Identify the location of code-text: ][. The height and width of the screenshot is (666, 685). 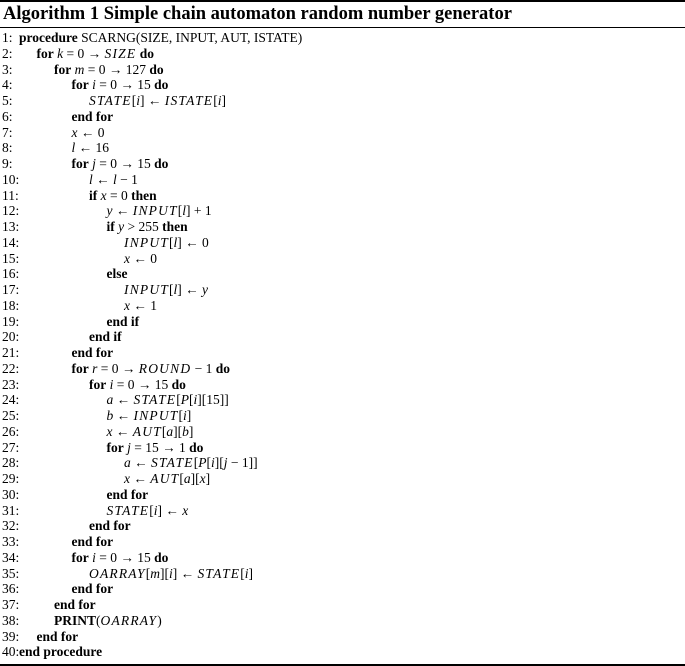
(195, 478).